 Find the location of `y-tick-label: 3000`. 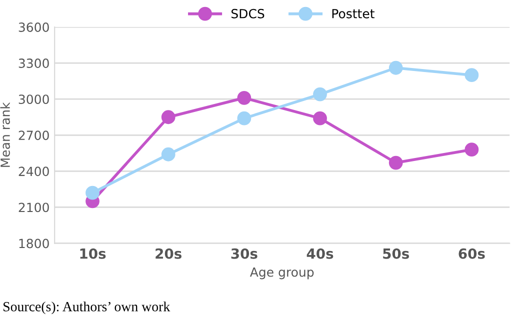

y-tick-label: 3000 is located at coordinates (33, 99).